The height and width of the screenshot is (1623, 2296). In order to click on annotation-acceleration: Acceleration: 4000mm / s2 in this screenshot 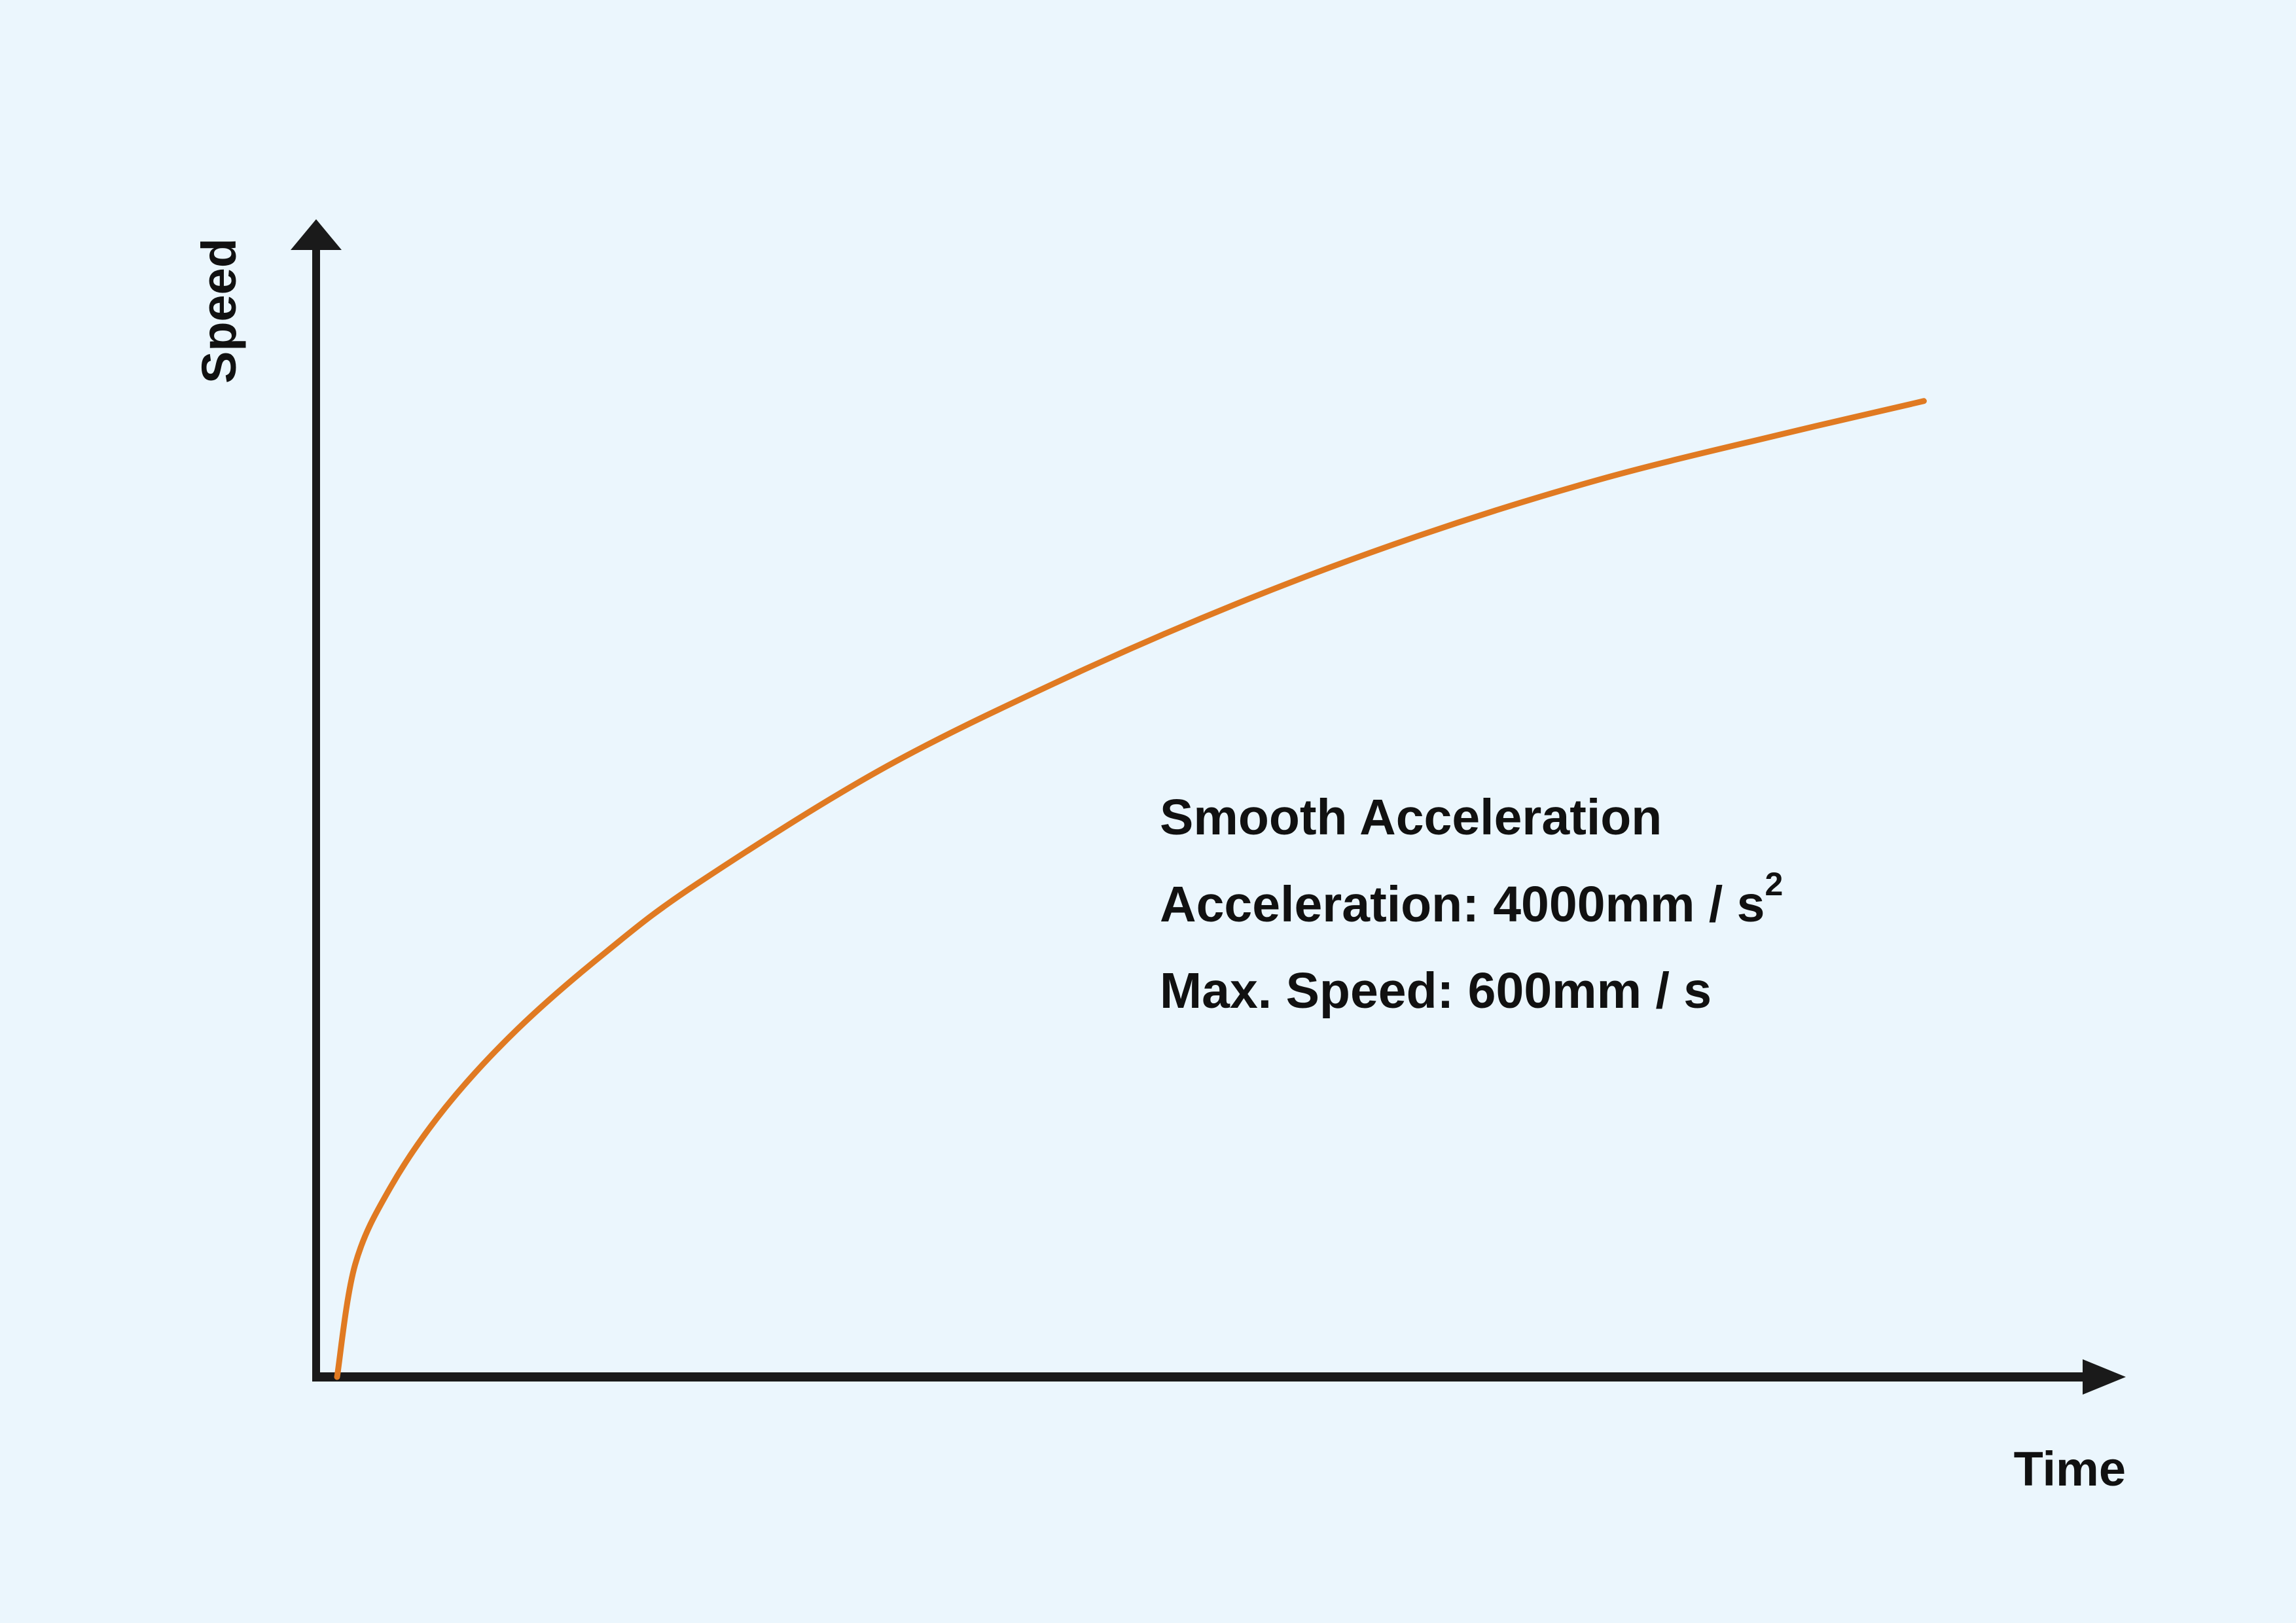, I will do `click(1472, 899)`.